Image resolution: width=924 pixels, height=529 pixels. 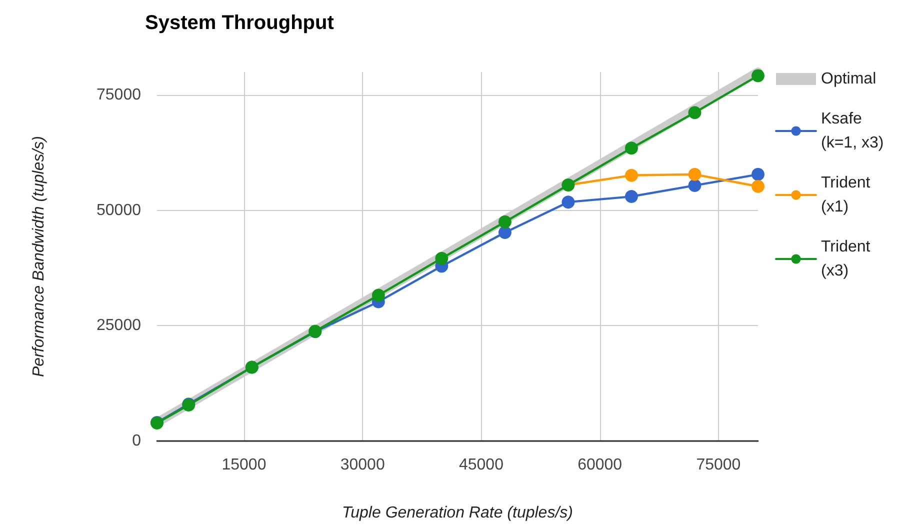 What do you see at coordinates (481, 465) in the screenshot?
I see `x-tick-label: 45000` at bounding box center [481, 465].